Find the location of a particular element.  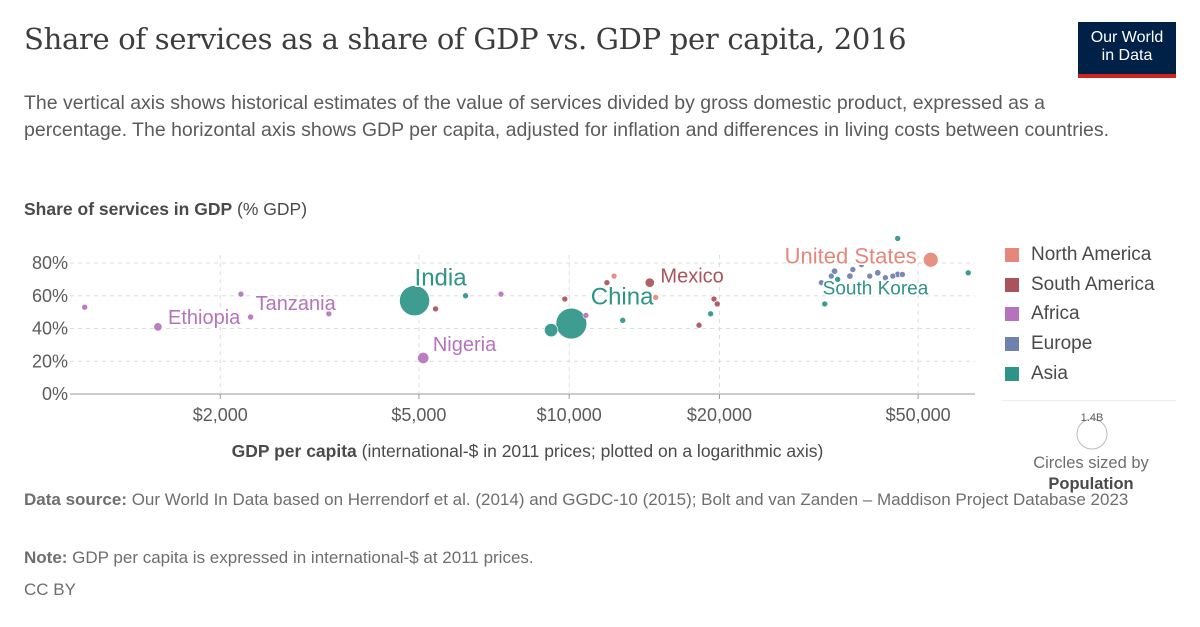

x-tick-label: $2,000 is located at coordinates (220, 415).